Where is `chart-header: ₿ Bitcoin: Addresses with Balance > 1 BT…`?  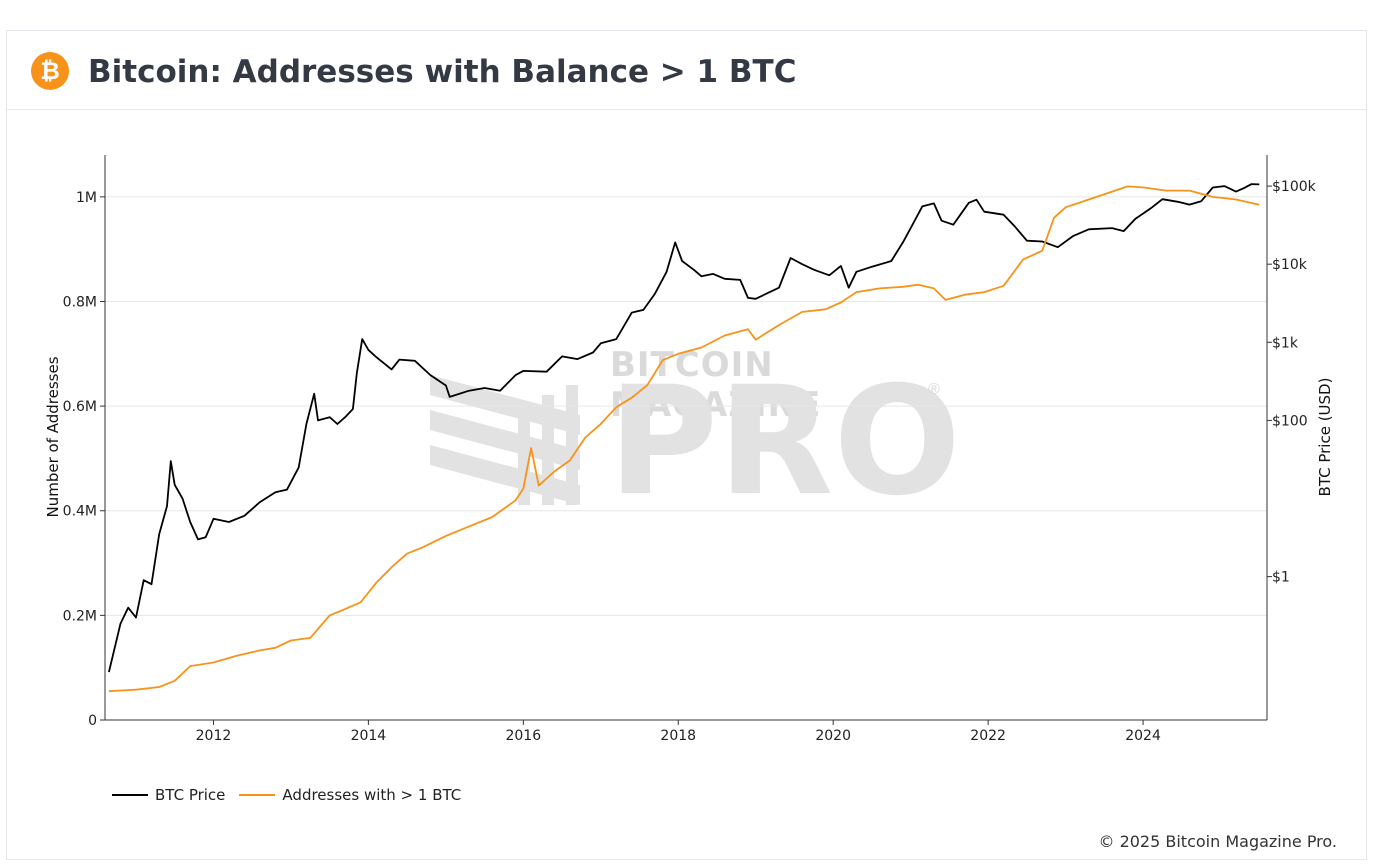 chart-header: ₿ Bitcoin: Addresses with Balance > 1 BT… is located at coordinates (686, 70).